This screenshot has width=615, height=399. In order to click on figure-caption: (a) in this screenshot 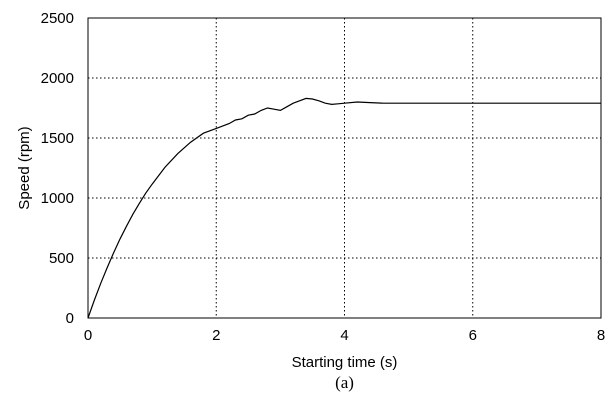, I will do `click(344, 382)`.